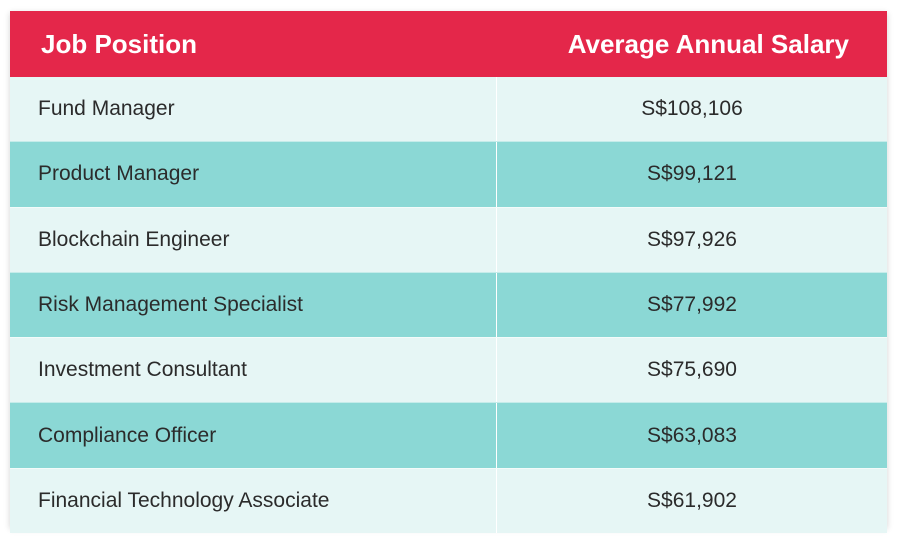  Describe the element at coordinates (692, 174) in the screenshot. I see `salary-cell: S$99,121` at that location.